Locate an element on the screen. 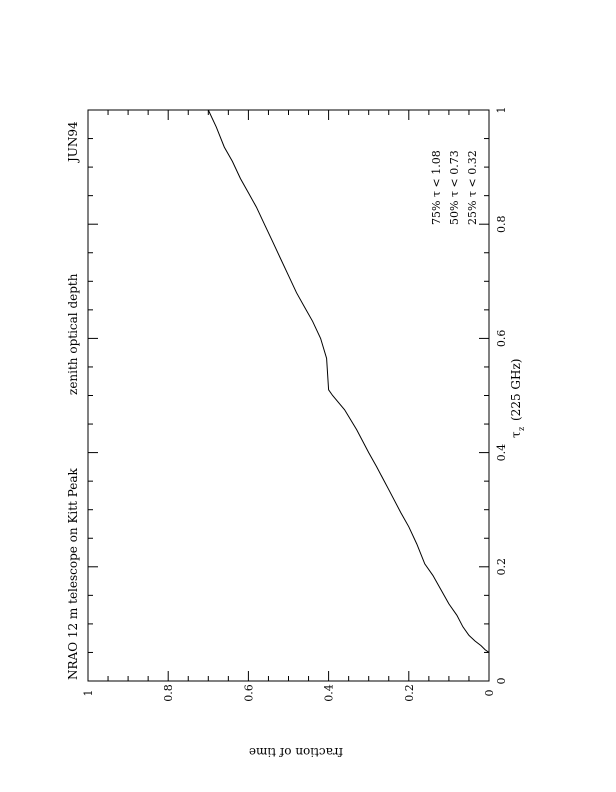 The height and width of the screenshot is (792, 616). percentile-annotations: 75% τ < 1.08 50% τ < 0.73 25% τ < 0.32 is located at coordinates (454, 187).